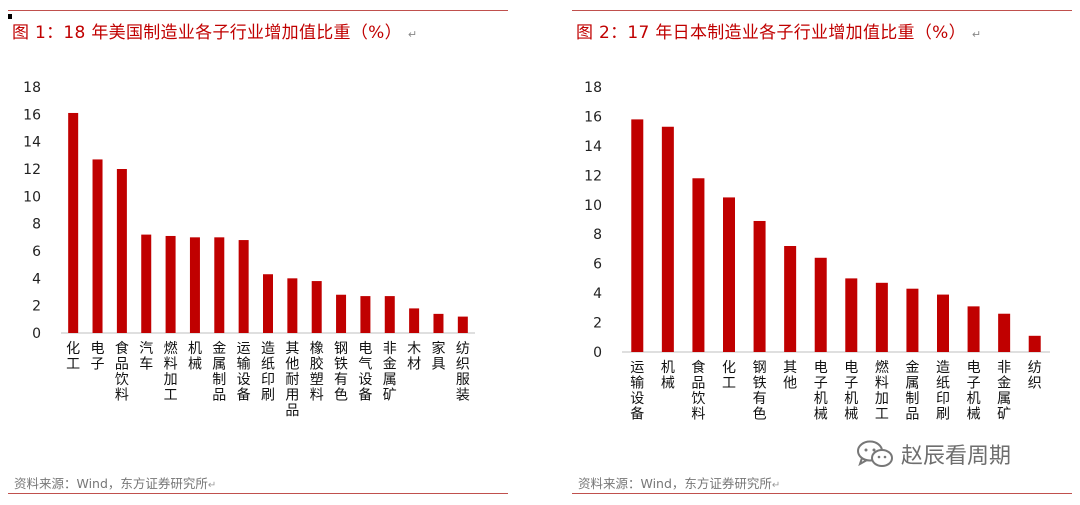  I want to click on category-label: 家具, so click(438, 356).